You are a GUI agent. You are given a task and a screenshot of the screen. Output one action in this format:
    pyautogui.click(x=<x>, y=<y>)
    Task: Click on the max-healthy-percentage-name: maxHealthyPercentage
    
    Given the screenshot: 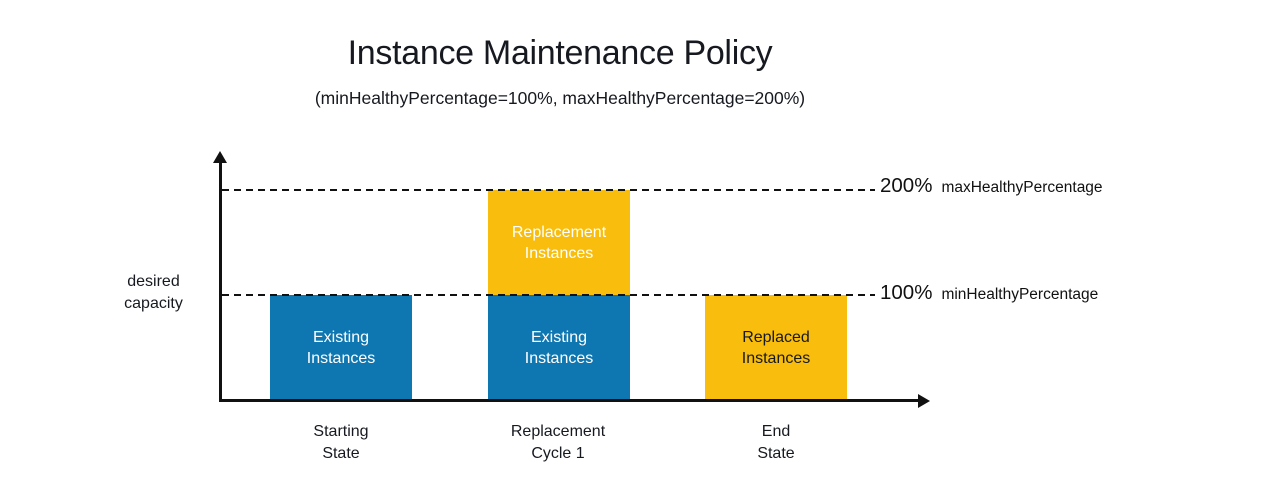 What is the action you would take?
    pyautogui.click(x=1022, y=187)
    